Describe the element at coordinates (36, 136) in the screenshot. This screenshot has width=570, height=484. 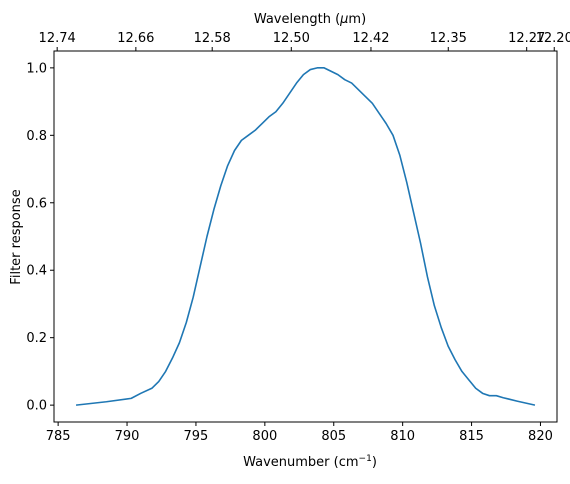
I see `y-tick-label: 0.8` at that location.